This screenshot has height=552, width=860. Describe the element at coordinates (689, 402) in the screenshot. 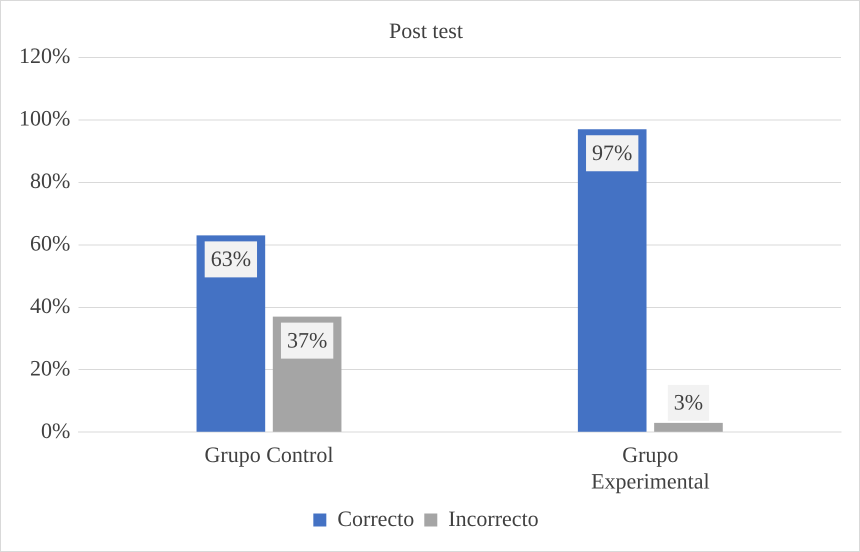

I see `data-label: 3%` at that location.